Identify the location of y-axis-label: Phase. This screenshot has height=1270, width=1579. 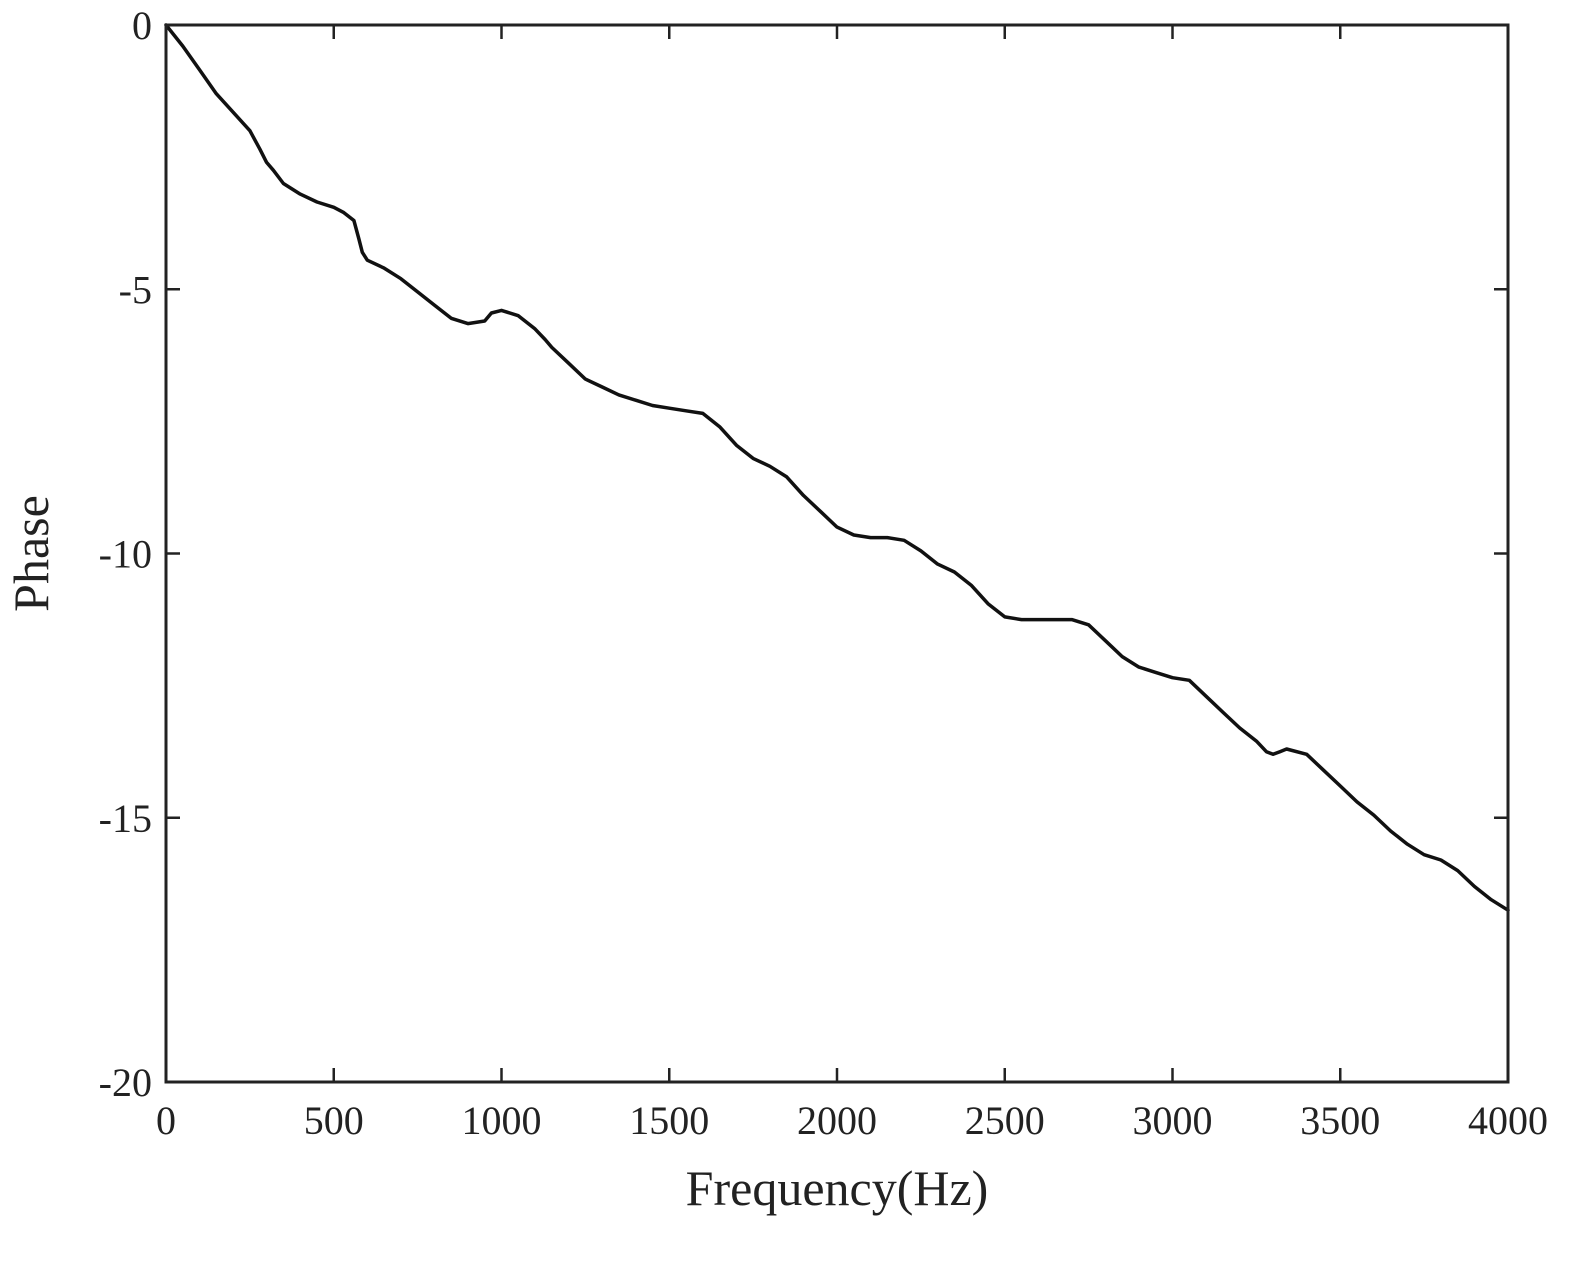
(31, 553).